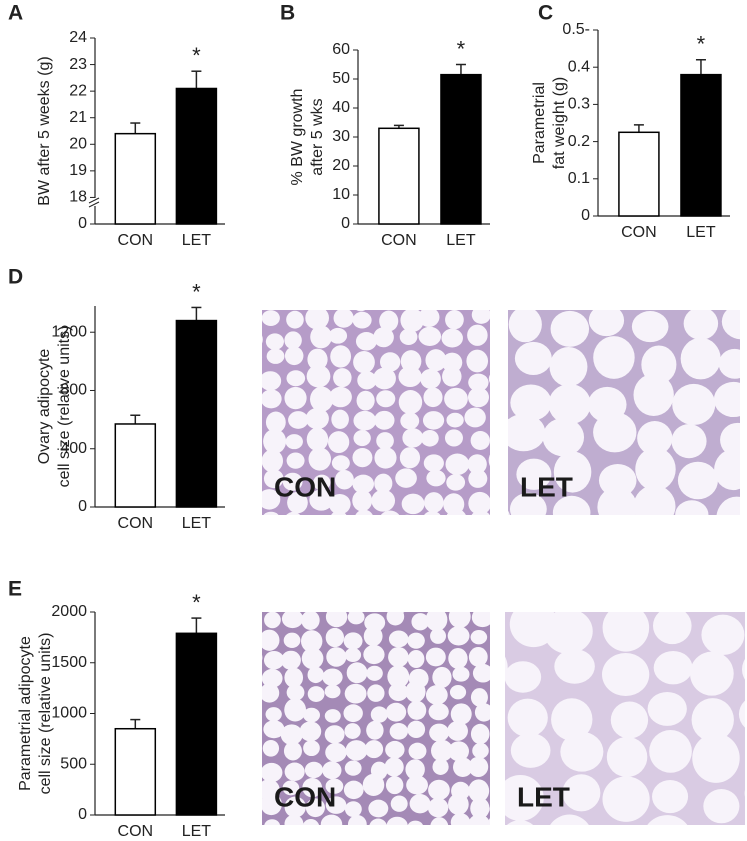 The image size is (747, 841). I want to click on y-tick-label: 0, so click(82, 506).